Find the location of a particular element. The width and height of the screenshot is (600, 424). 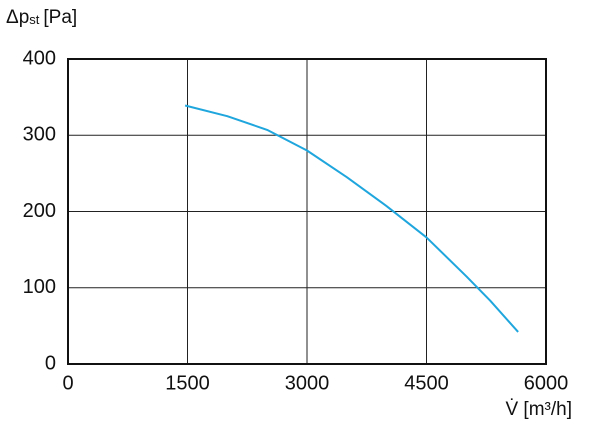

x-tick-label: 0 is located at coordinates (67, 383).